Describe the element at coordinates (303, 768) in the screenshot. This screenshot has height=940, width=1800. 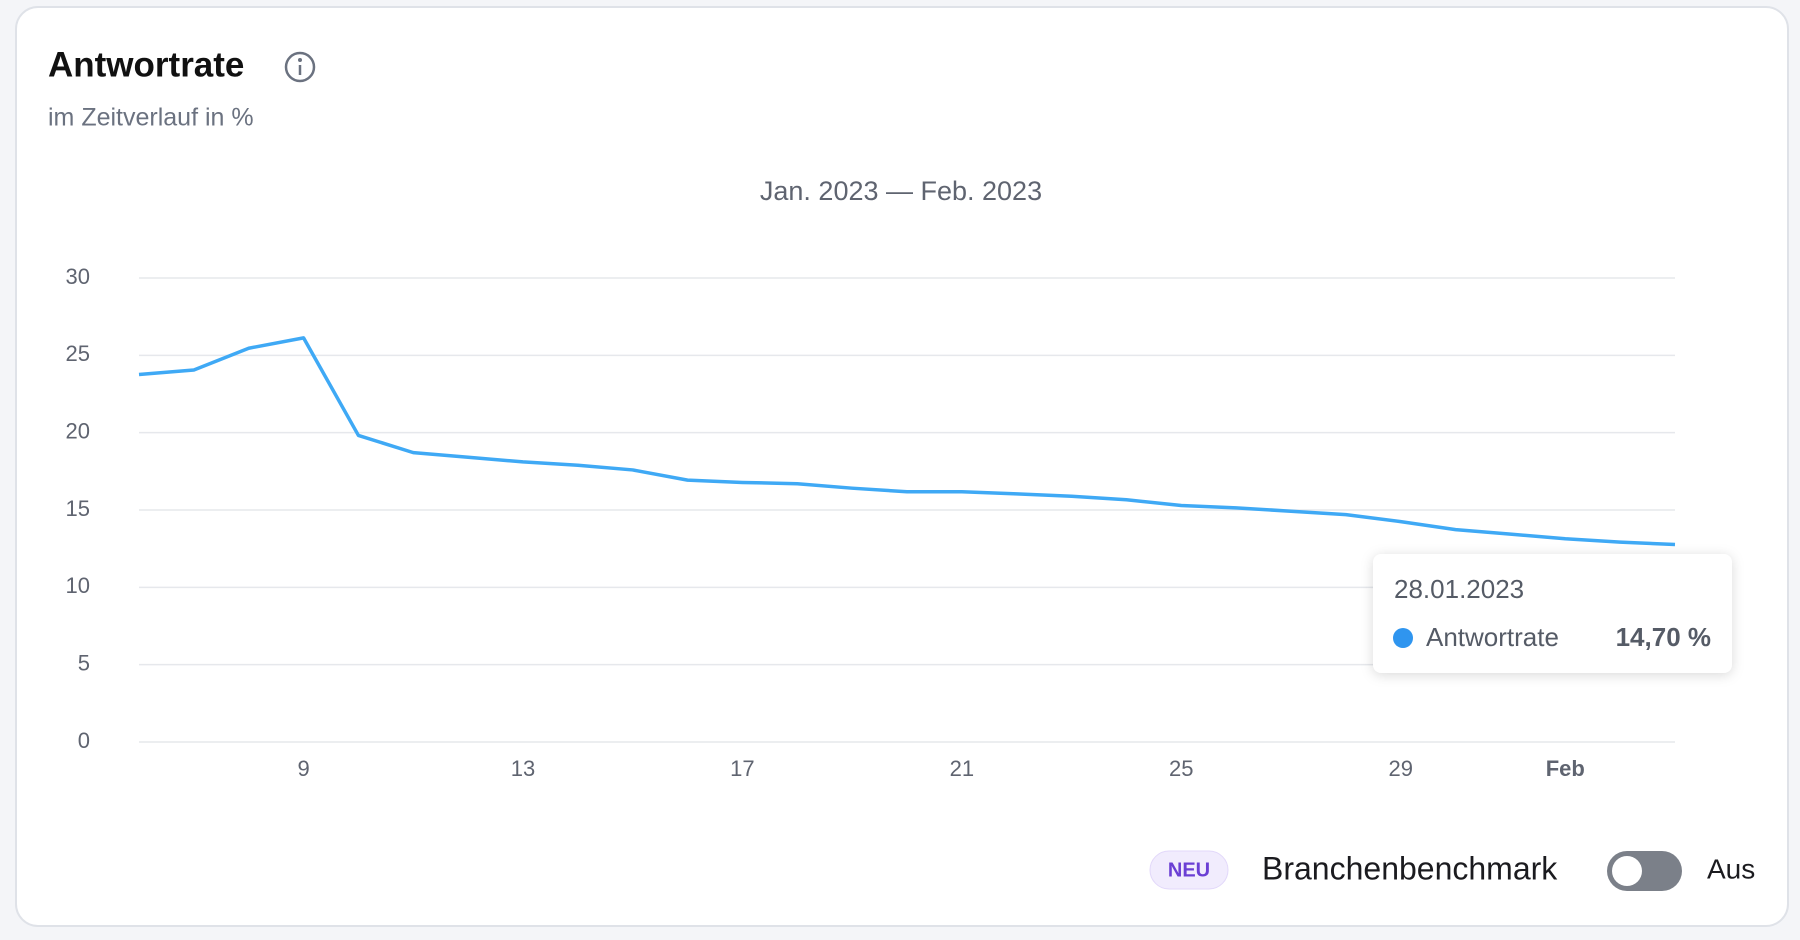
I see `x-tick-label: 9` at that location.